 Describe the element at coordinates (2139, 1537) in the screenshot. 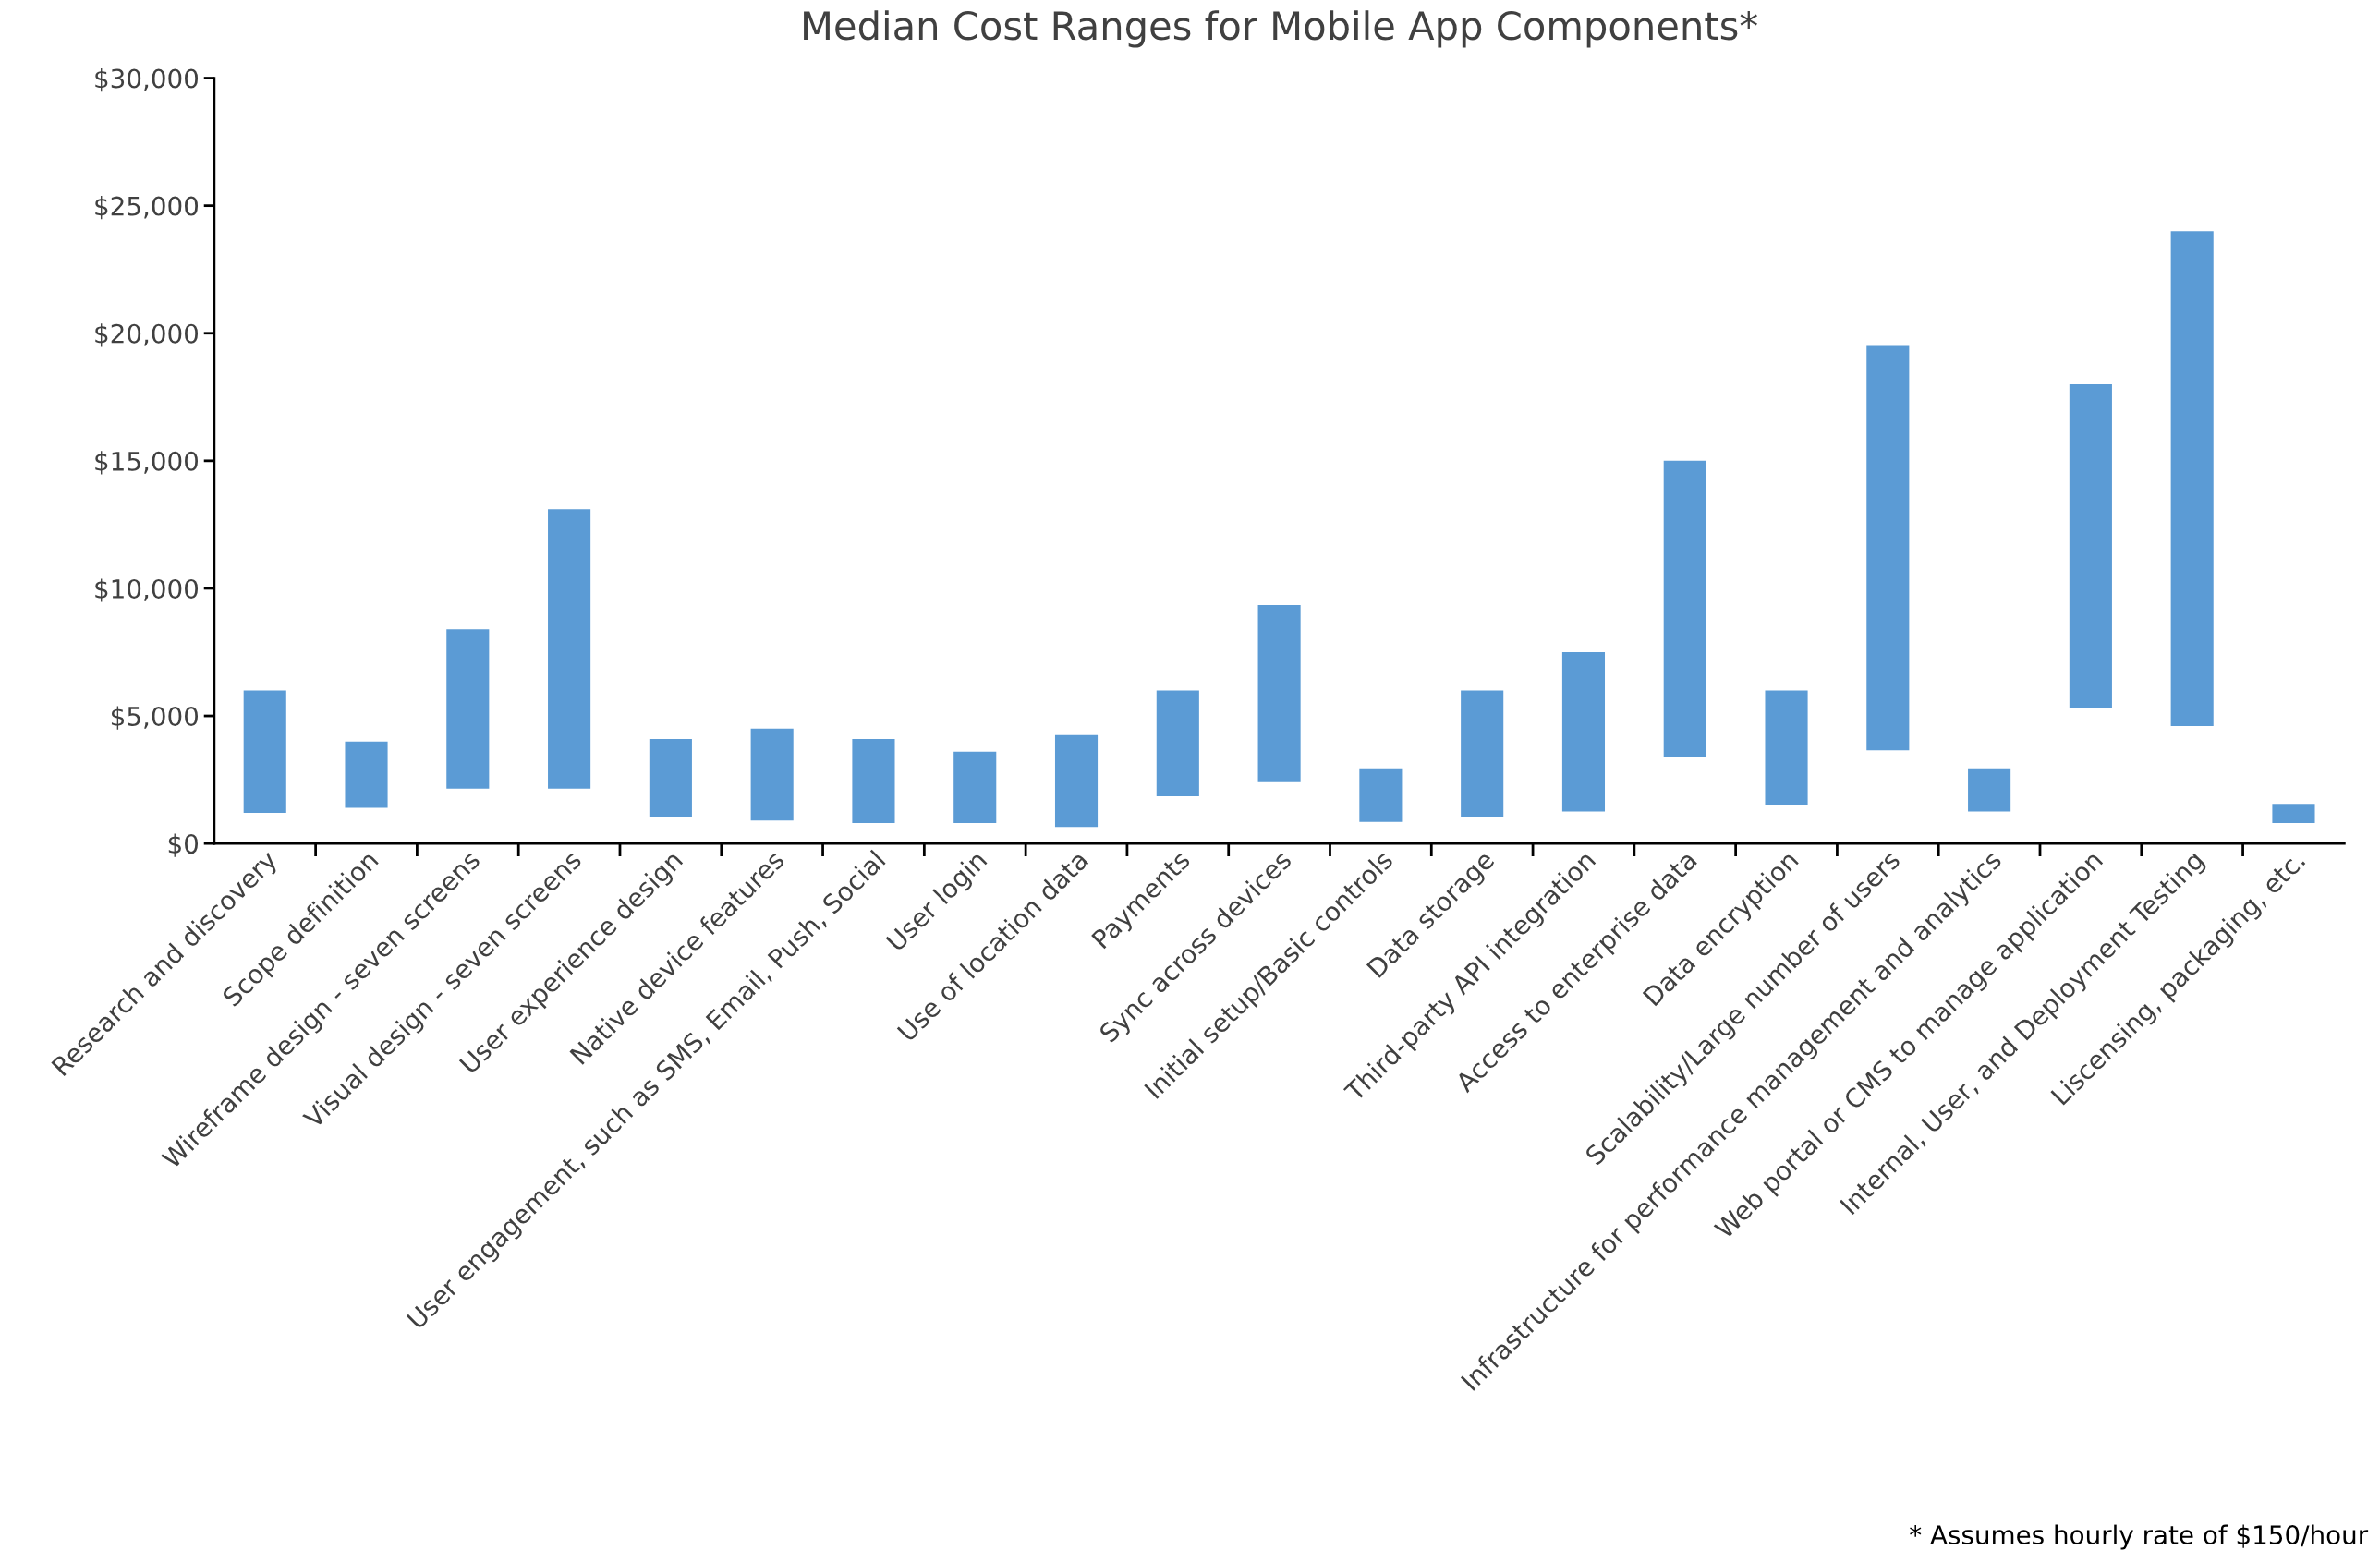

I see `text: * Assumes hourly rate of $150/hour` at that location.